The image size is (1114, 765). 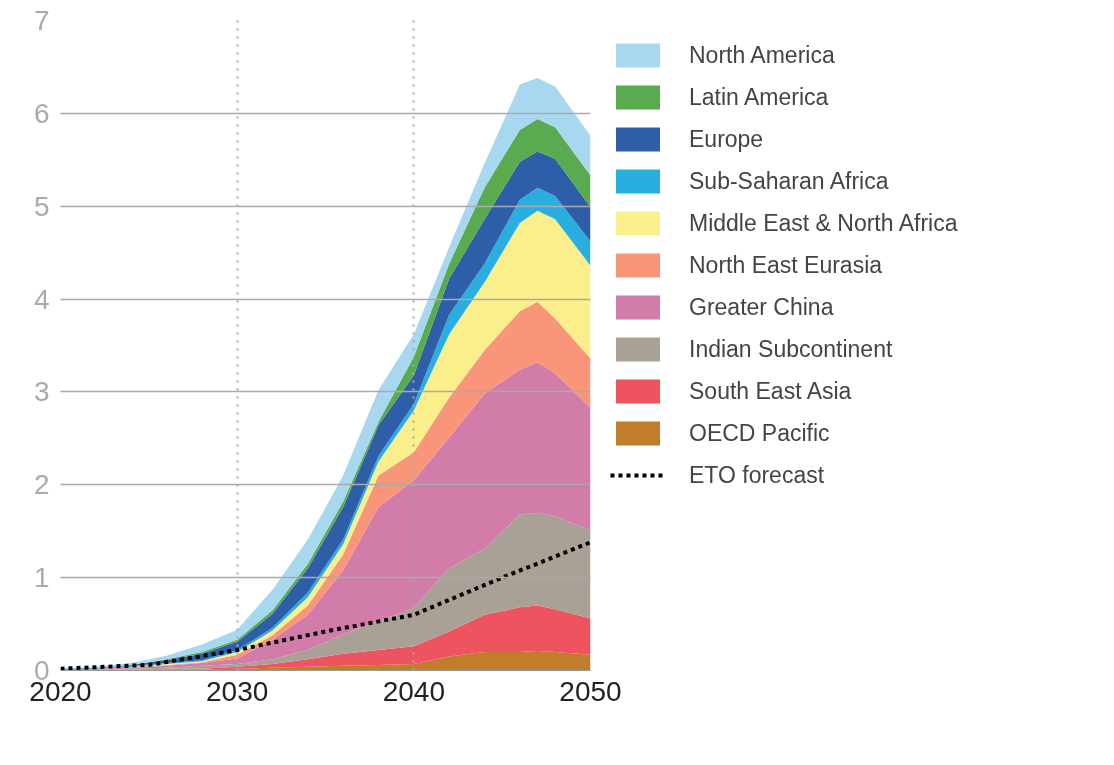 What do you see at coordinates (41, 20) in the screenshot?
I see `y-tick-label: 7` at bounding box center [41, 20].